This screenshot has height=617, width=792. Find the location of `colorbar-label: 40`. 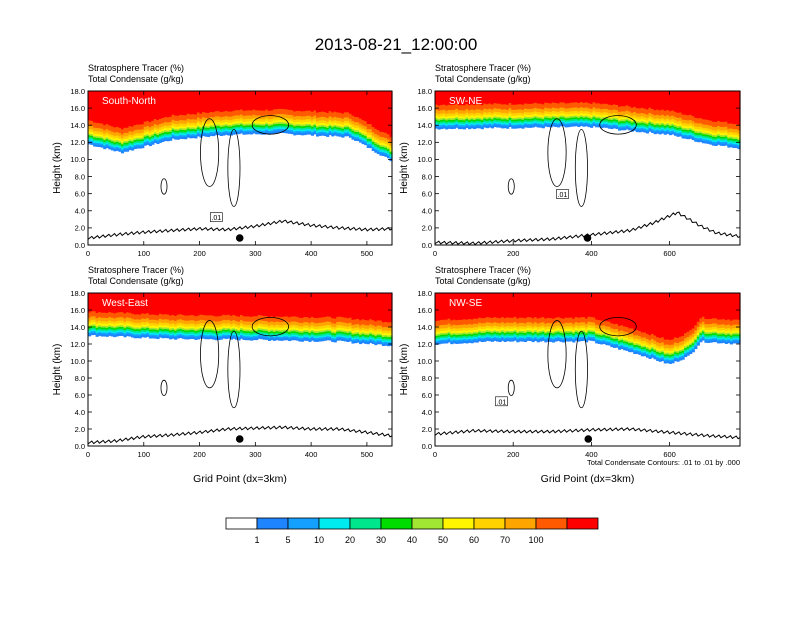

colorbar-label: 40 is located at coordinates (412, 540).